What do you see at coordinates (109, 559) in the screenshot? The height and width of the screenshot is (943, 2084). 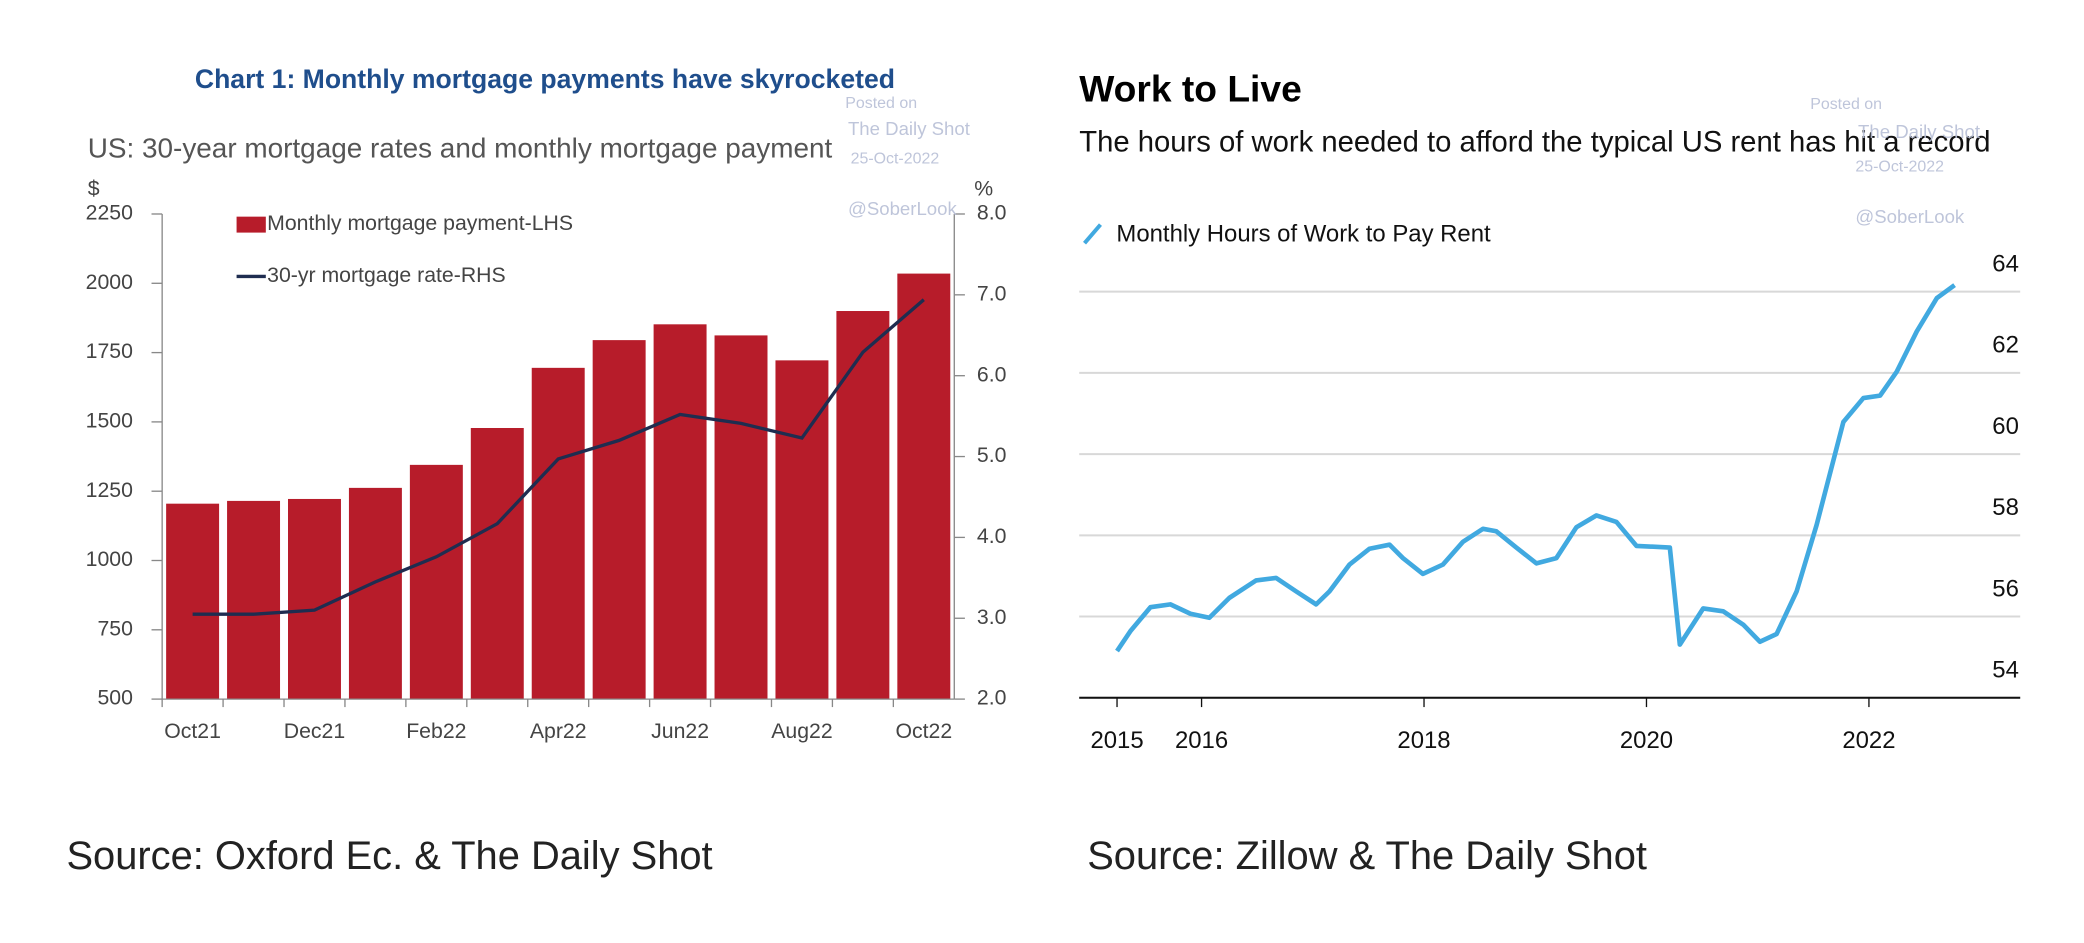 I see `y-tick-label: 1000` at bounding box center [109, 559].